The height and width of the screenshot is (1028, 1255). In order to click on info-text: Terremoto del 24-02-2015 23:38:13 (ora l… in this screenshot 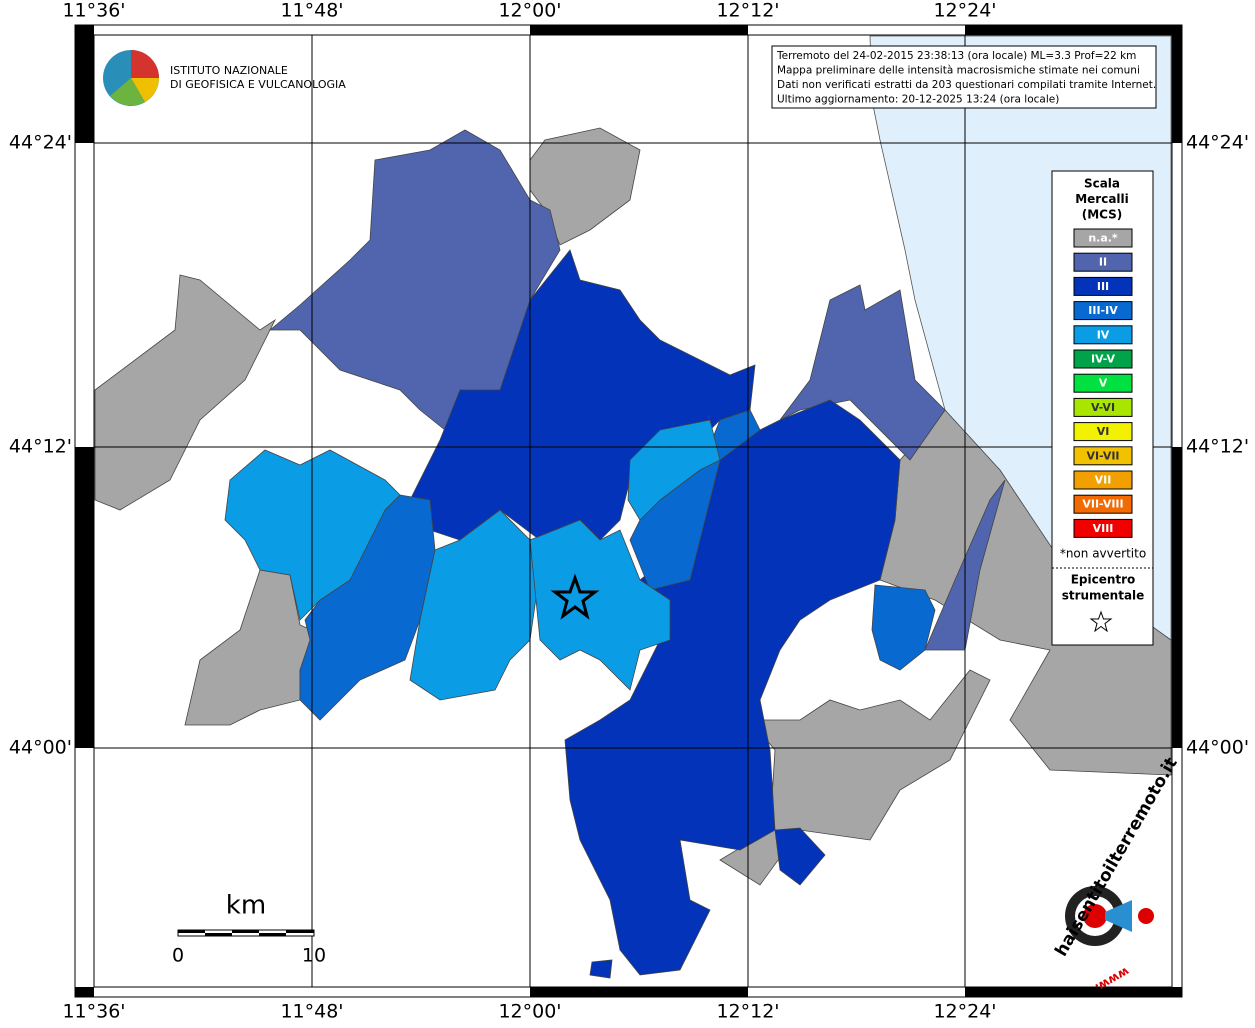, I will do `click(966, 78)`.